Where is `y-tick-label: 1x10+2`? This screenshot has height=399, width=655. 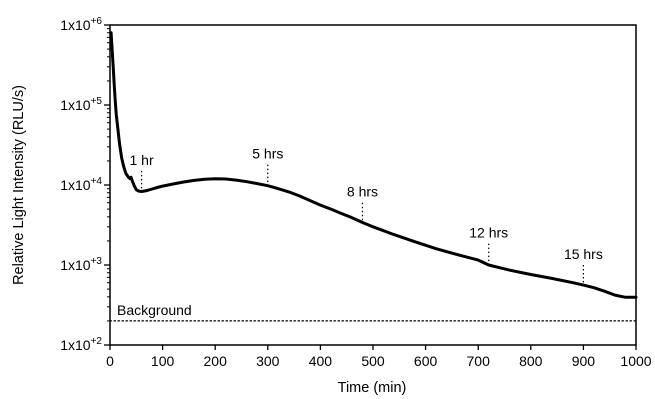 y-tick-label: 1x10+2 is located at coordinates (81, 344).